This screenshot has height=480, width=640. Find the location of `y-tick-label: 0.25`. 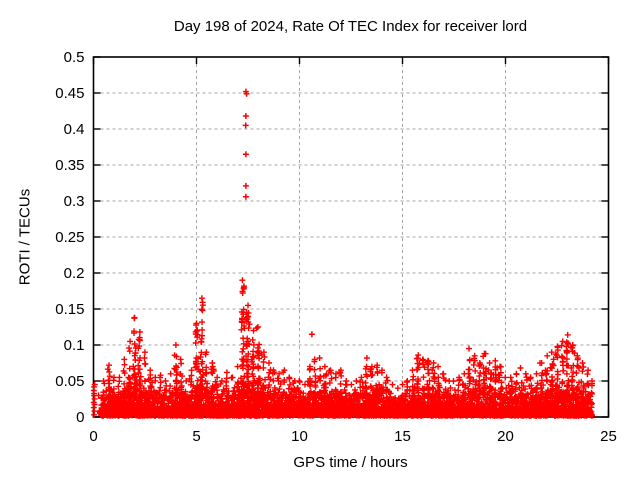

y-tick-label: 0.25 is located at coordinates (69, 237).